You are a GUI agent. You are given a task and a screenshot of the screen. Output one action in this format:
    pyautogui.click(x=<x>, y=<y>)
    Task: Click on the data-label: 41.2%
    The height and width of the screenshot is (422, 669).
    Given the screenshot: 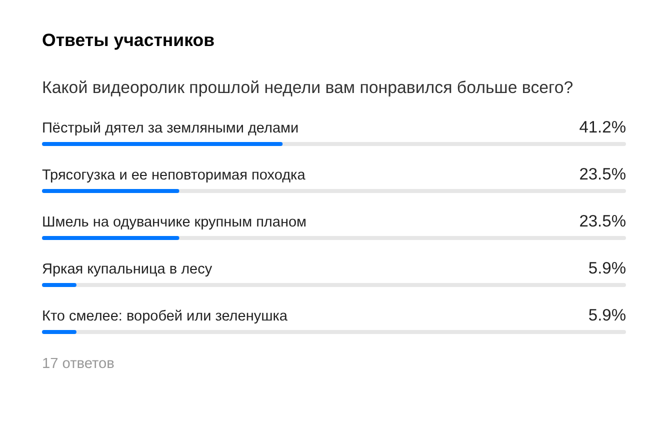 What is the action you would take?
    pyautogui.click(x=602, y=127)
    